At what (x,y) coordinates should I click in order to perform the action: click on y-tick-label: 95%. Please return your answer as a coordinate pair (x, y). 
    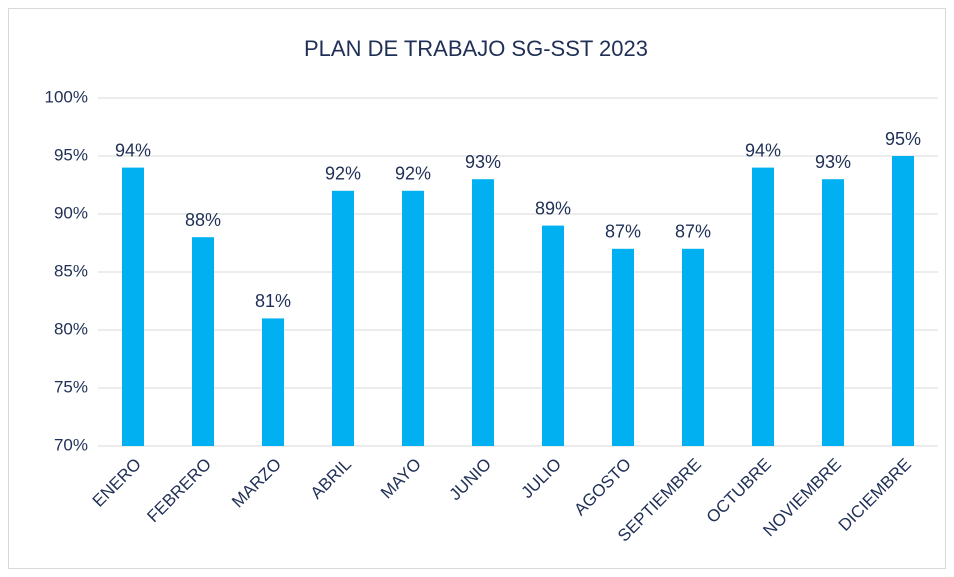
    Looking at the image, I should click on (71, 154).